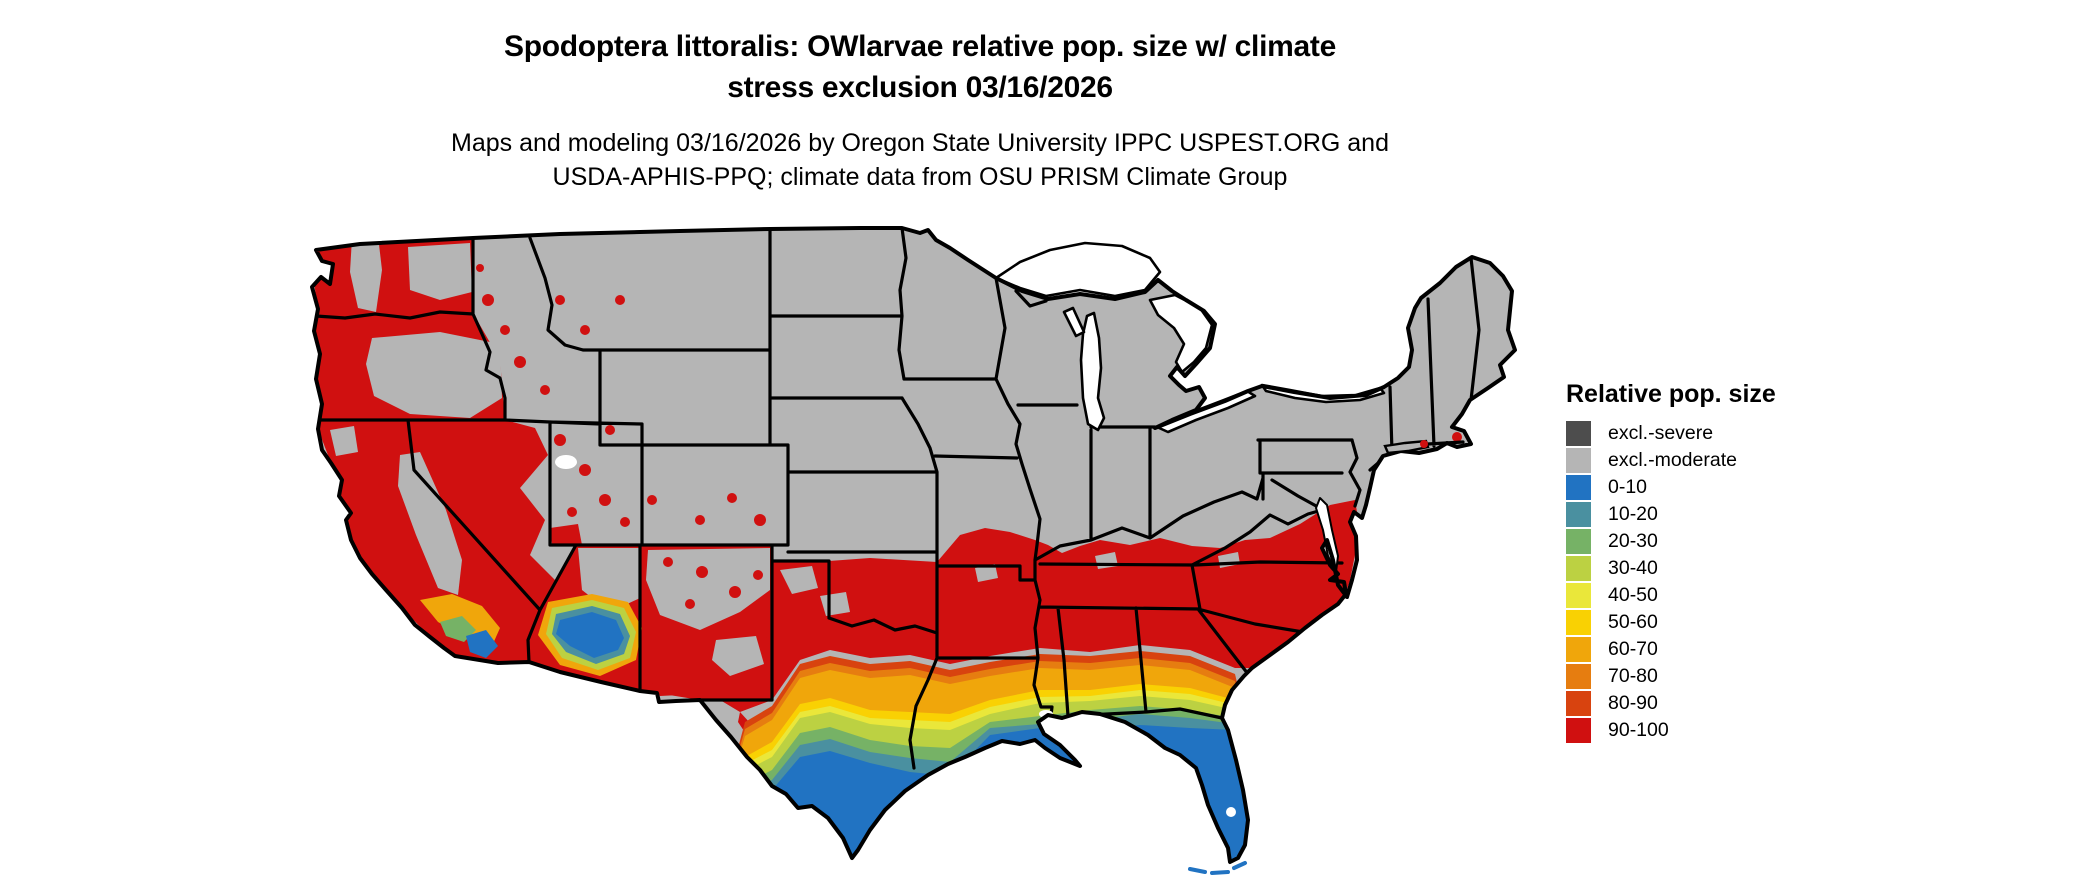 This screenshot has width=2100, height=892. What do you see at coordinates (1578, 433) in the screenshot?
I see `legend-swatch-severe` at bounding box center [1578, 433].